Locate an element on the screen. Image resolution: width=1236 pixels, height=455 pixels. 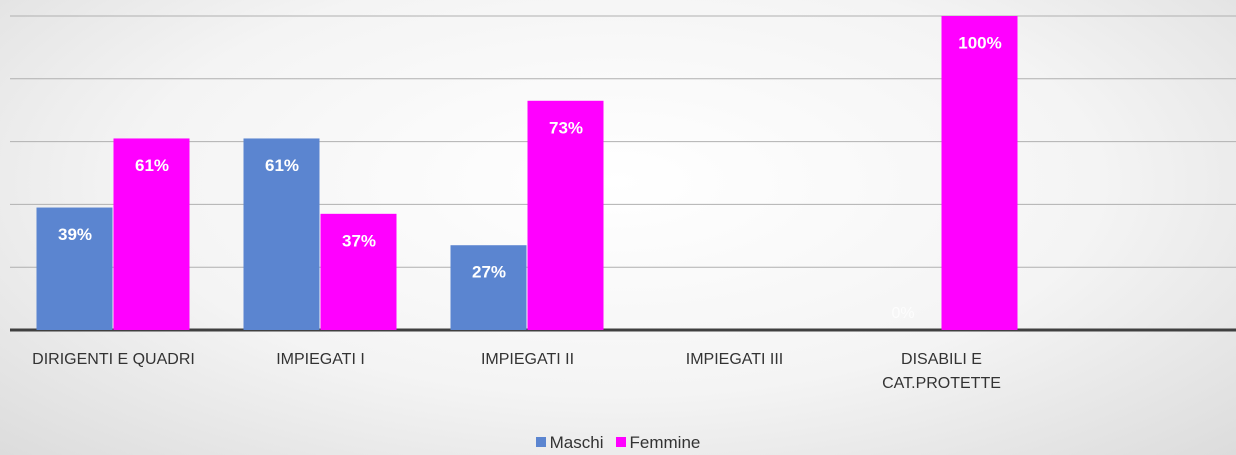
data-label: 27% is located at coordinates (489, 272).